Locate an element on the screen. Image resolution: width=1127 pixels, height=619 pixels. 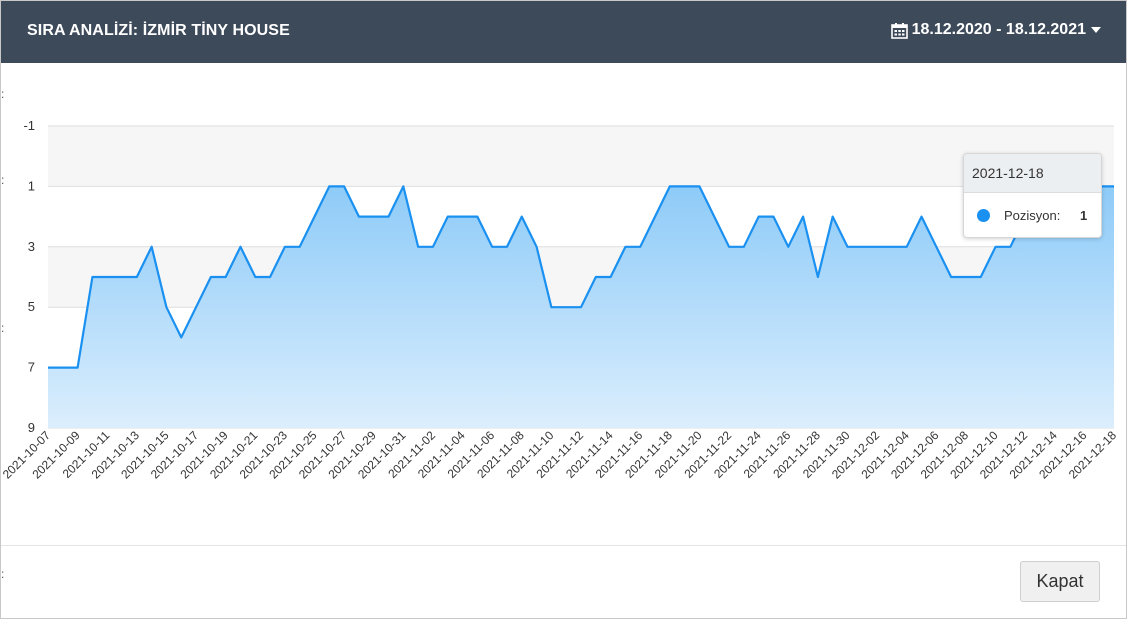
y-tick-label: -1 is located at coordinates (29, 125).